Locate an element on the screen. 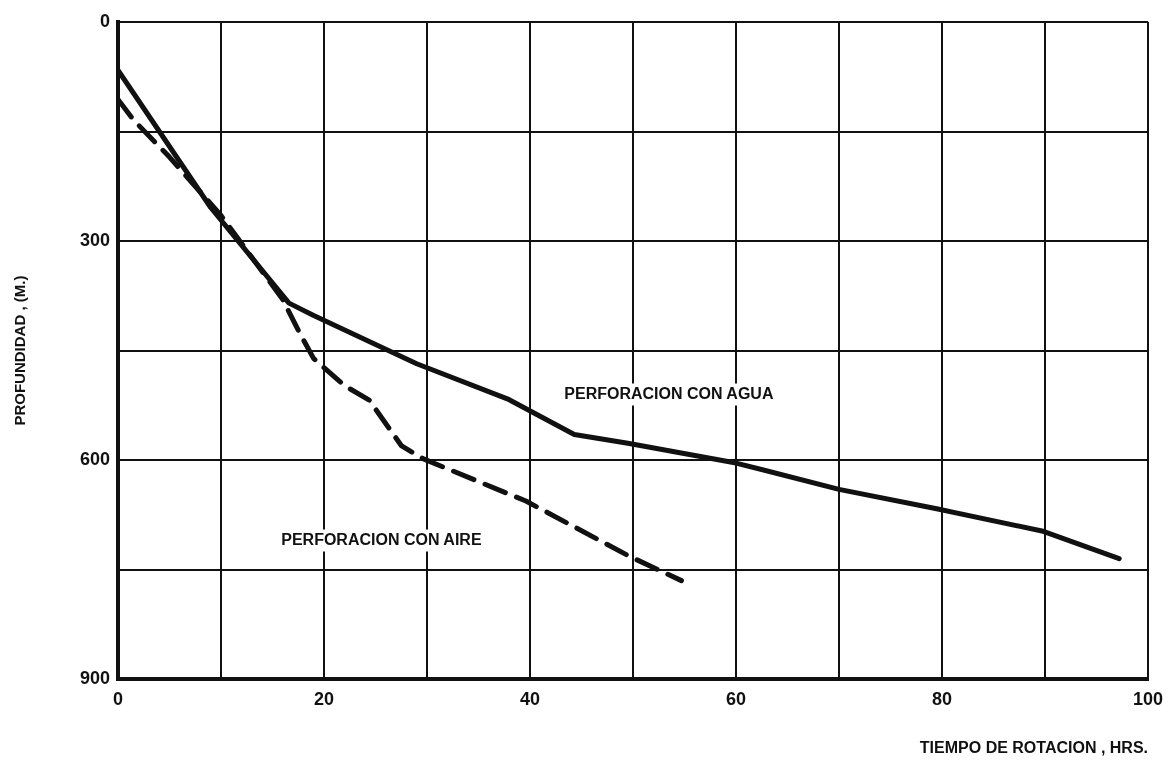  text: PERFORACION CON AIRE is located at coordinates (381, 539).